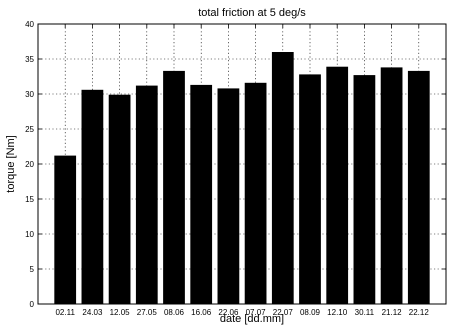  I want to click on y-axis-label: torque [Nm], so click(11, 163).